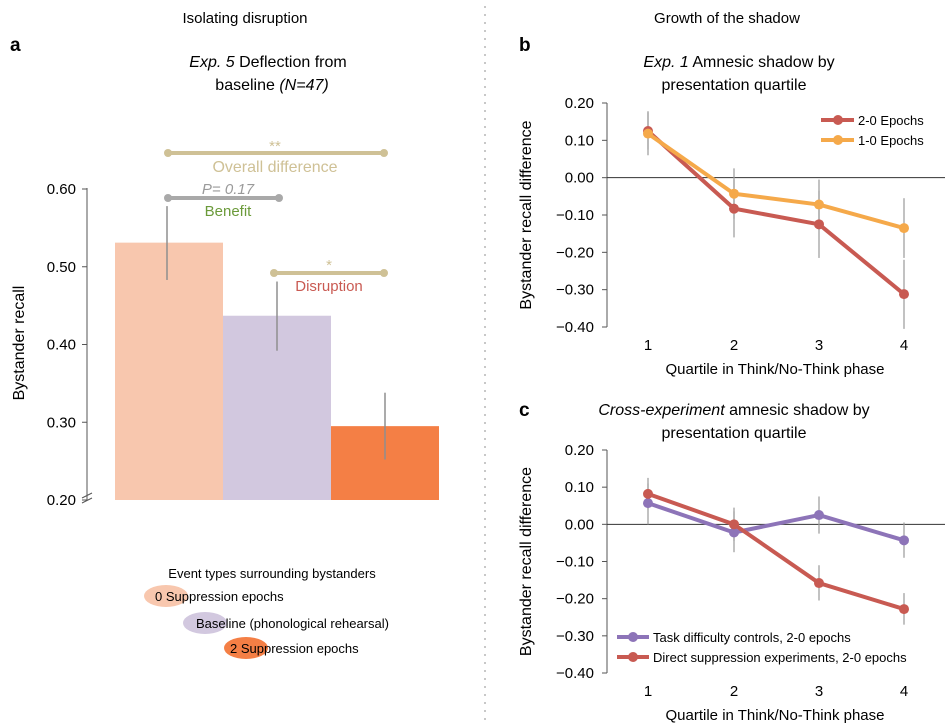 This screenshot has width=945, height=727. Describe the element at coordinates (244, 18) in the screenshot. I see `left-section-title: Isolating disruption` at that location.